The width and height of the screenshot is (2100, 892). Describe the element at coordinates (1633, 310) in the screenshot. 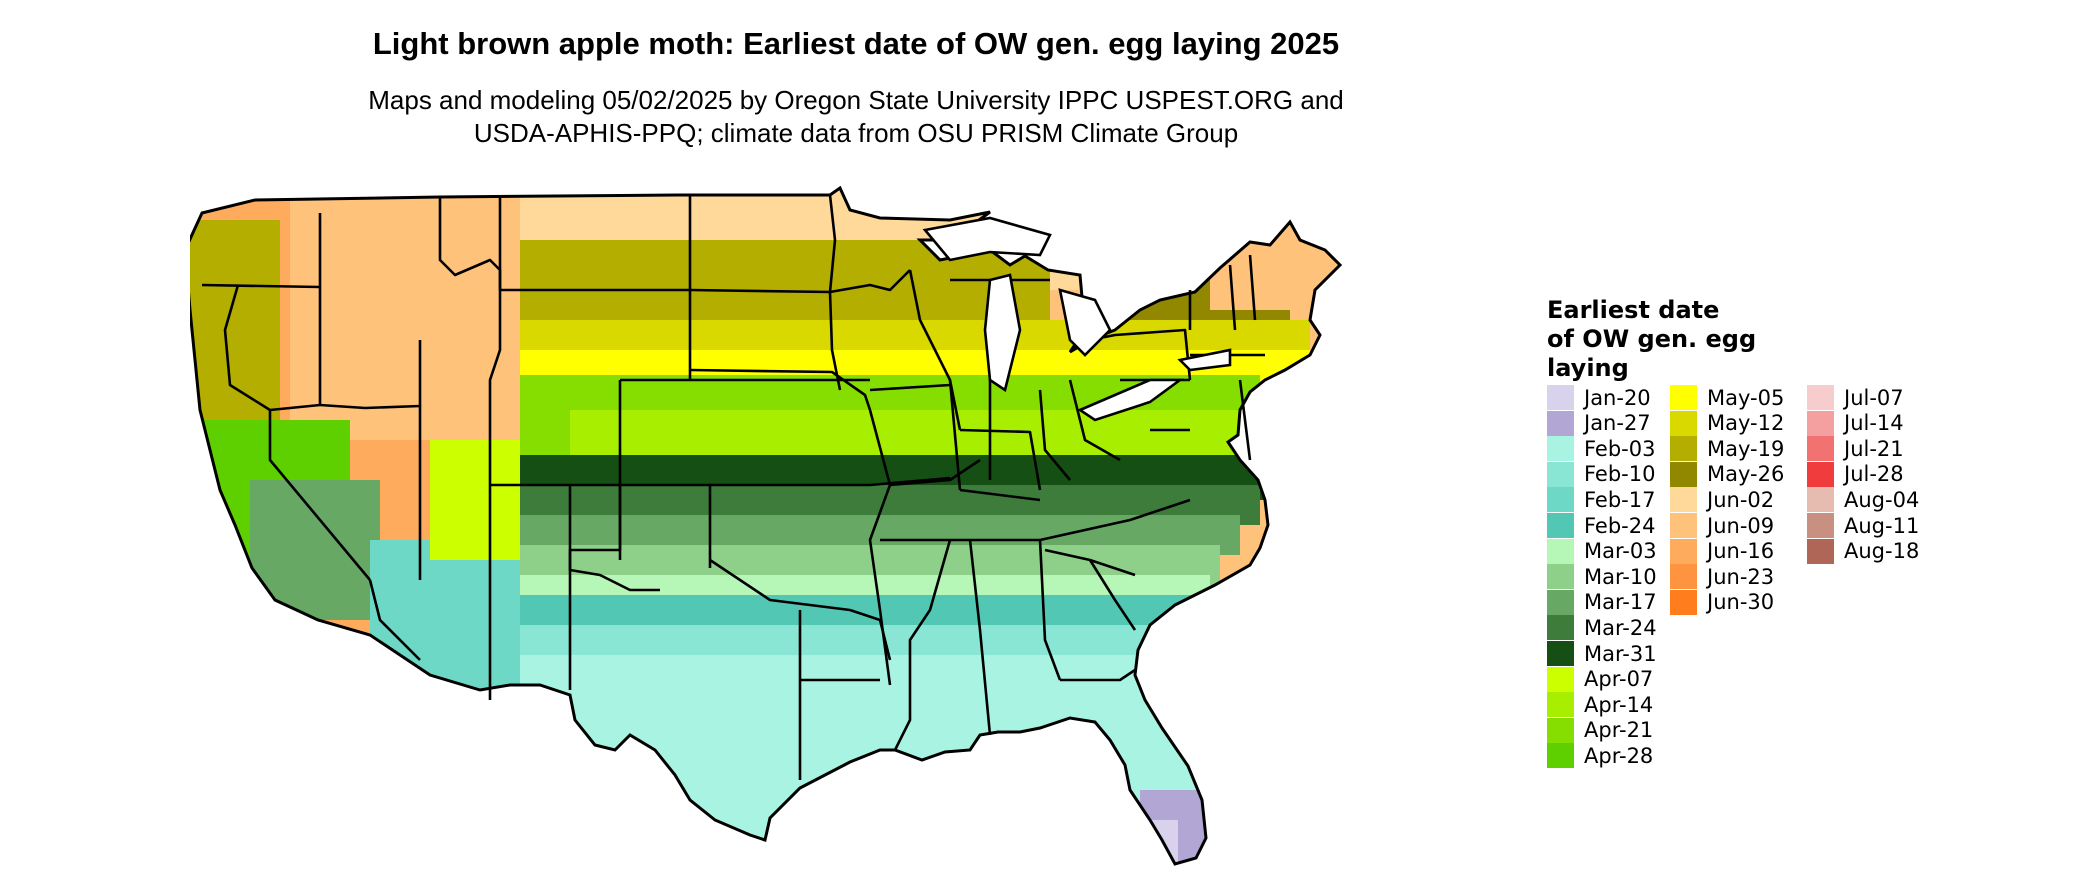

I see `legend-title-line-1: Earliest date` at that location.